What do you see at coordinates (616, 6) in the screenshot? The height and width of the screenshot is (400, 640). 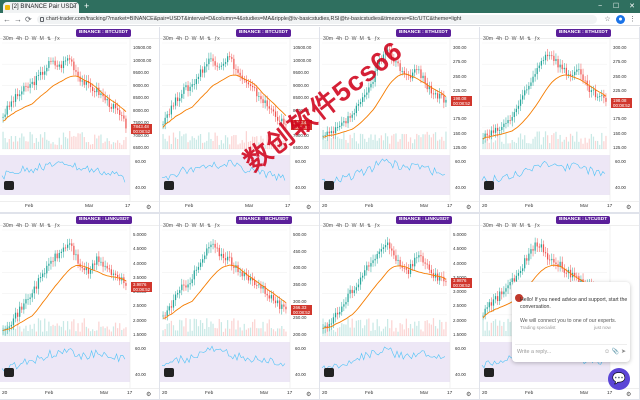 I see `maximize-button: ☐` at bounding box center [616, 6].